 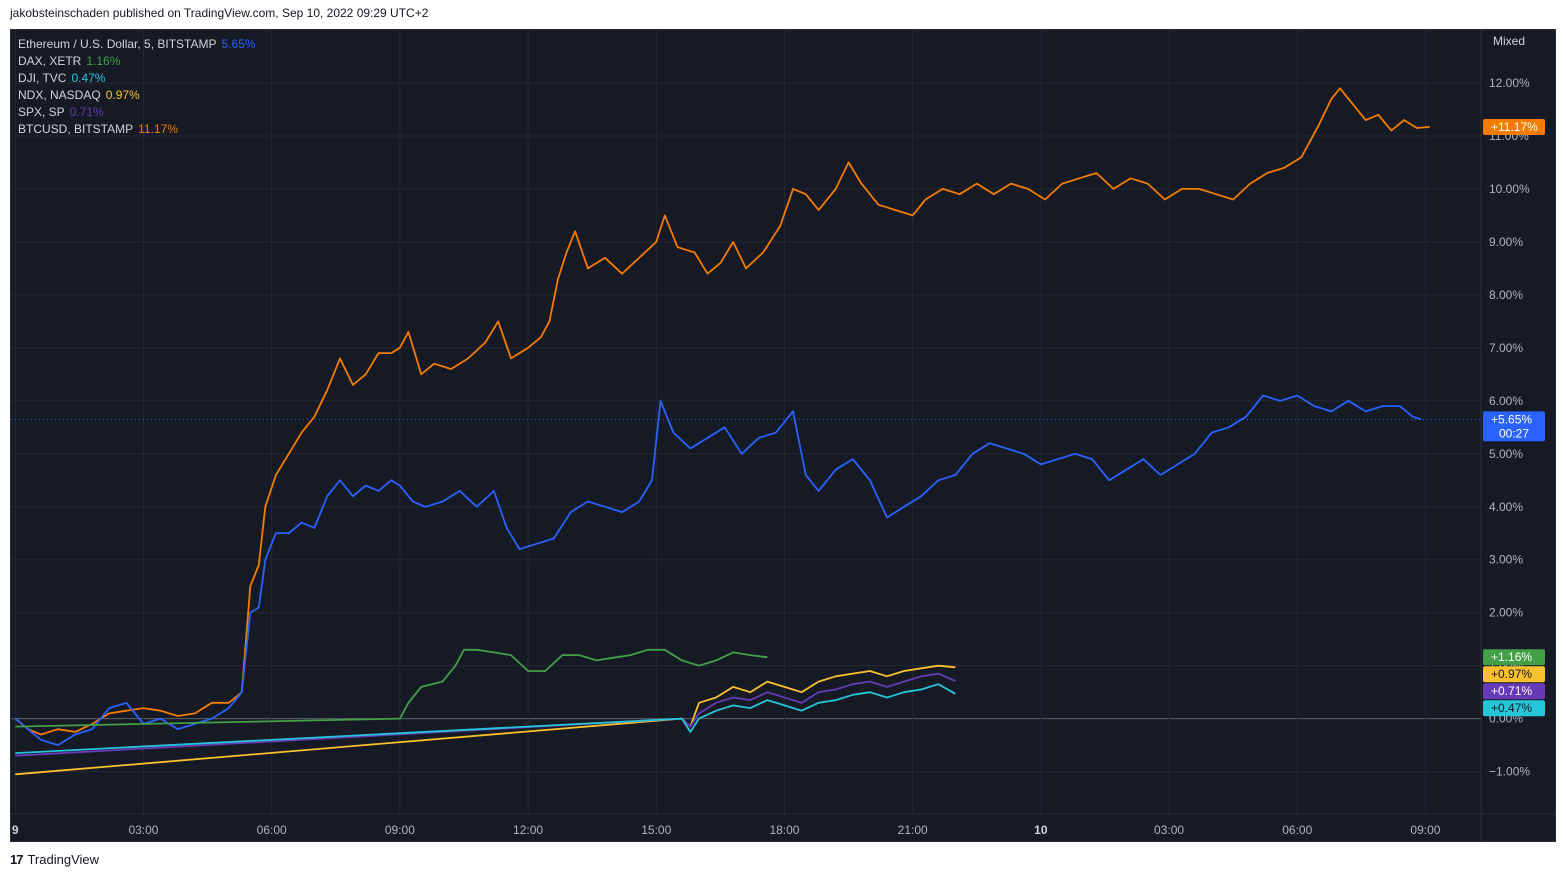 I want to click on price-tag: +1.16%, so click(x=1514, y=657).